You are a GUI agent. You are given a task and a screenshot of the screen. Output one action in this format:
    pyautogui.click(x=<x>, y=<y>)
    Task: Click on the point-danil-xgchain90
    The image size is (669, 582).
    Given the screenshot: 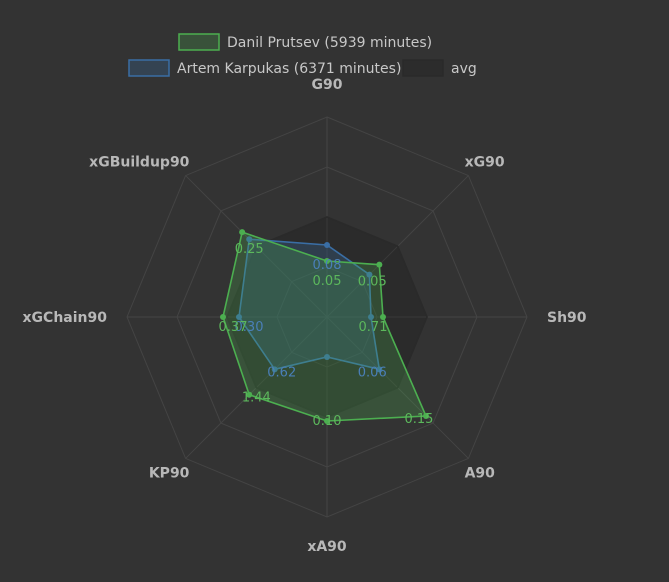 What is the action you would take?
    pyautogui.click(x=223, y=317)
    